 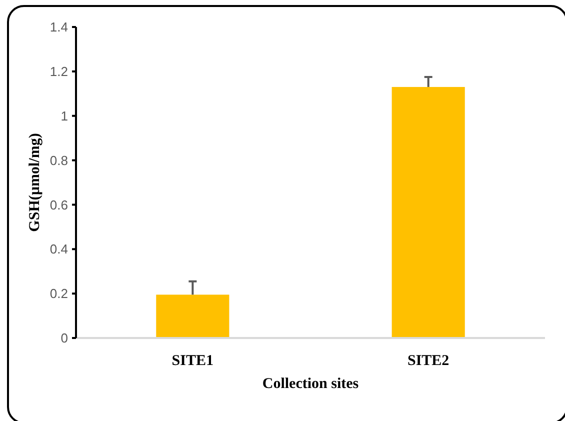 What do you see at coordinates (59, 160) in the screenshot?
I see `y-tick-label: 0.8` at bounding box center [59, 160].